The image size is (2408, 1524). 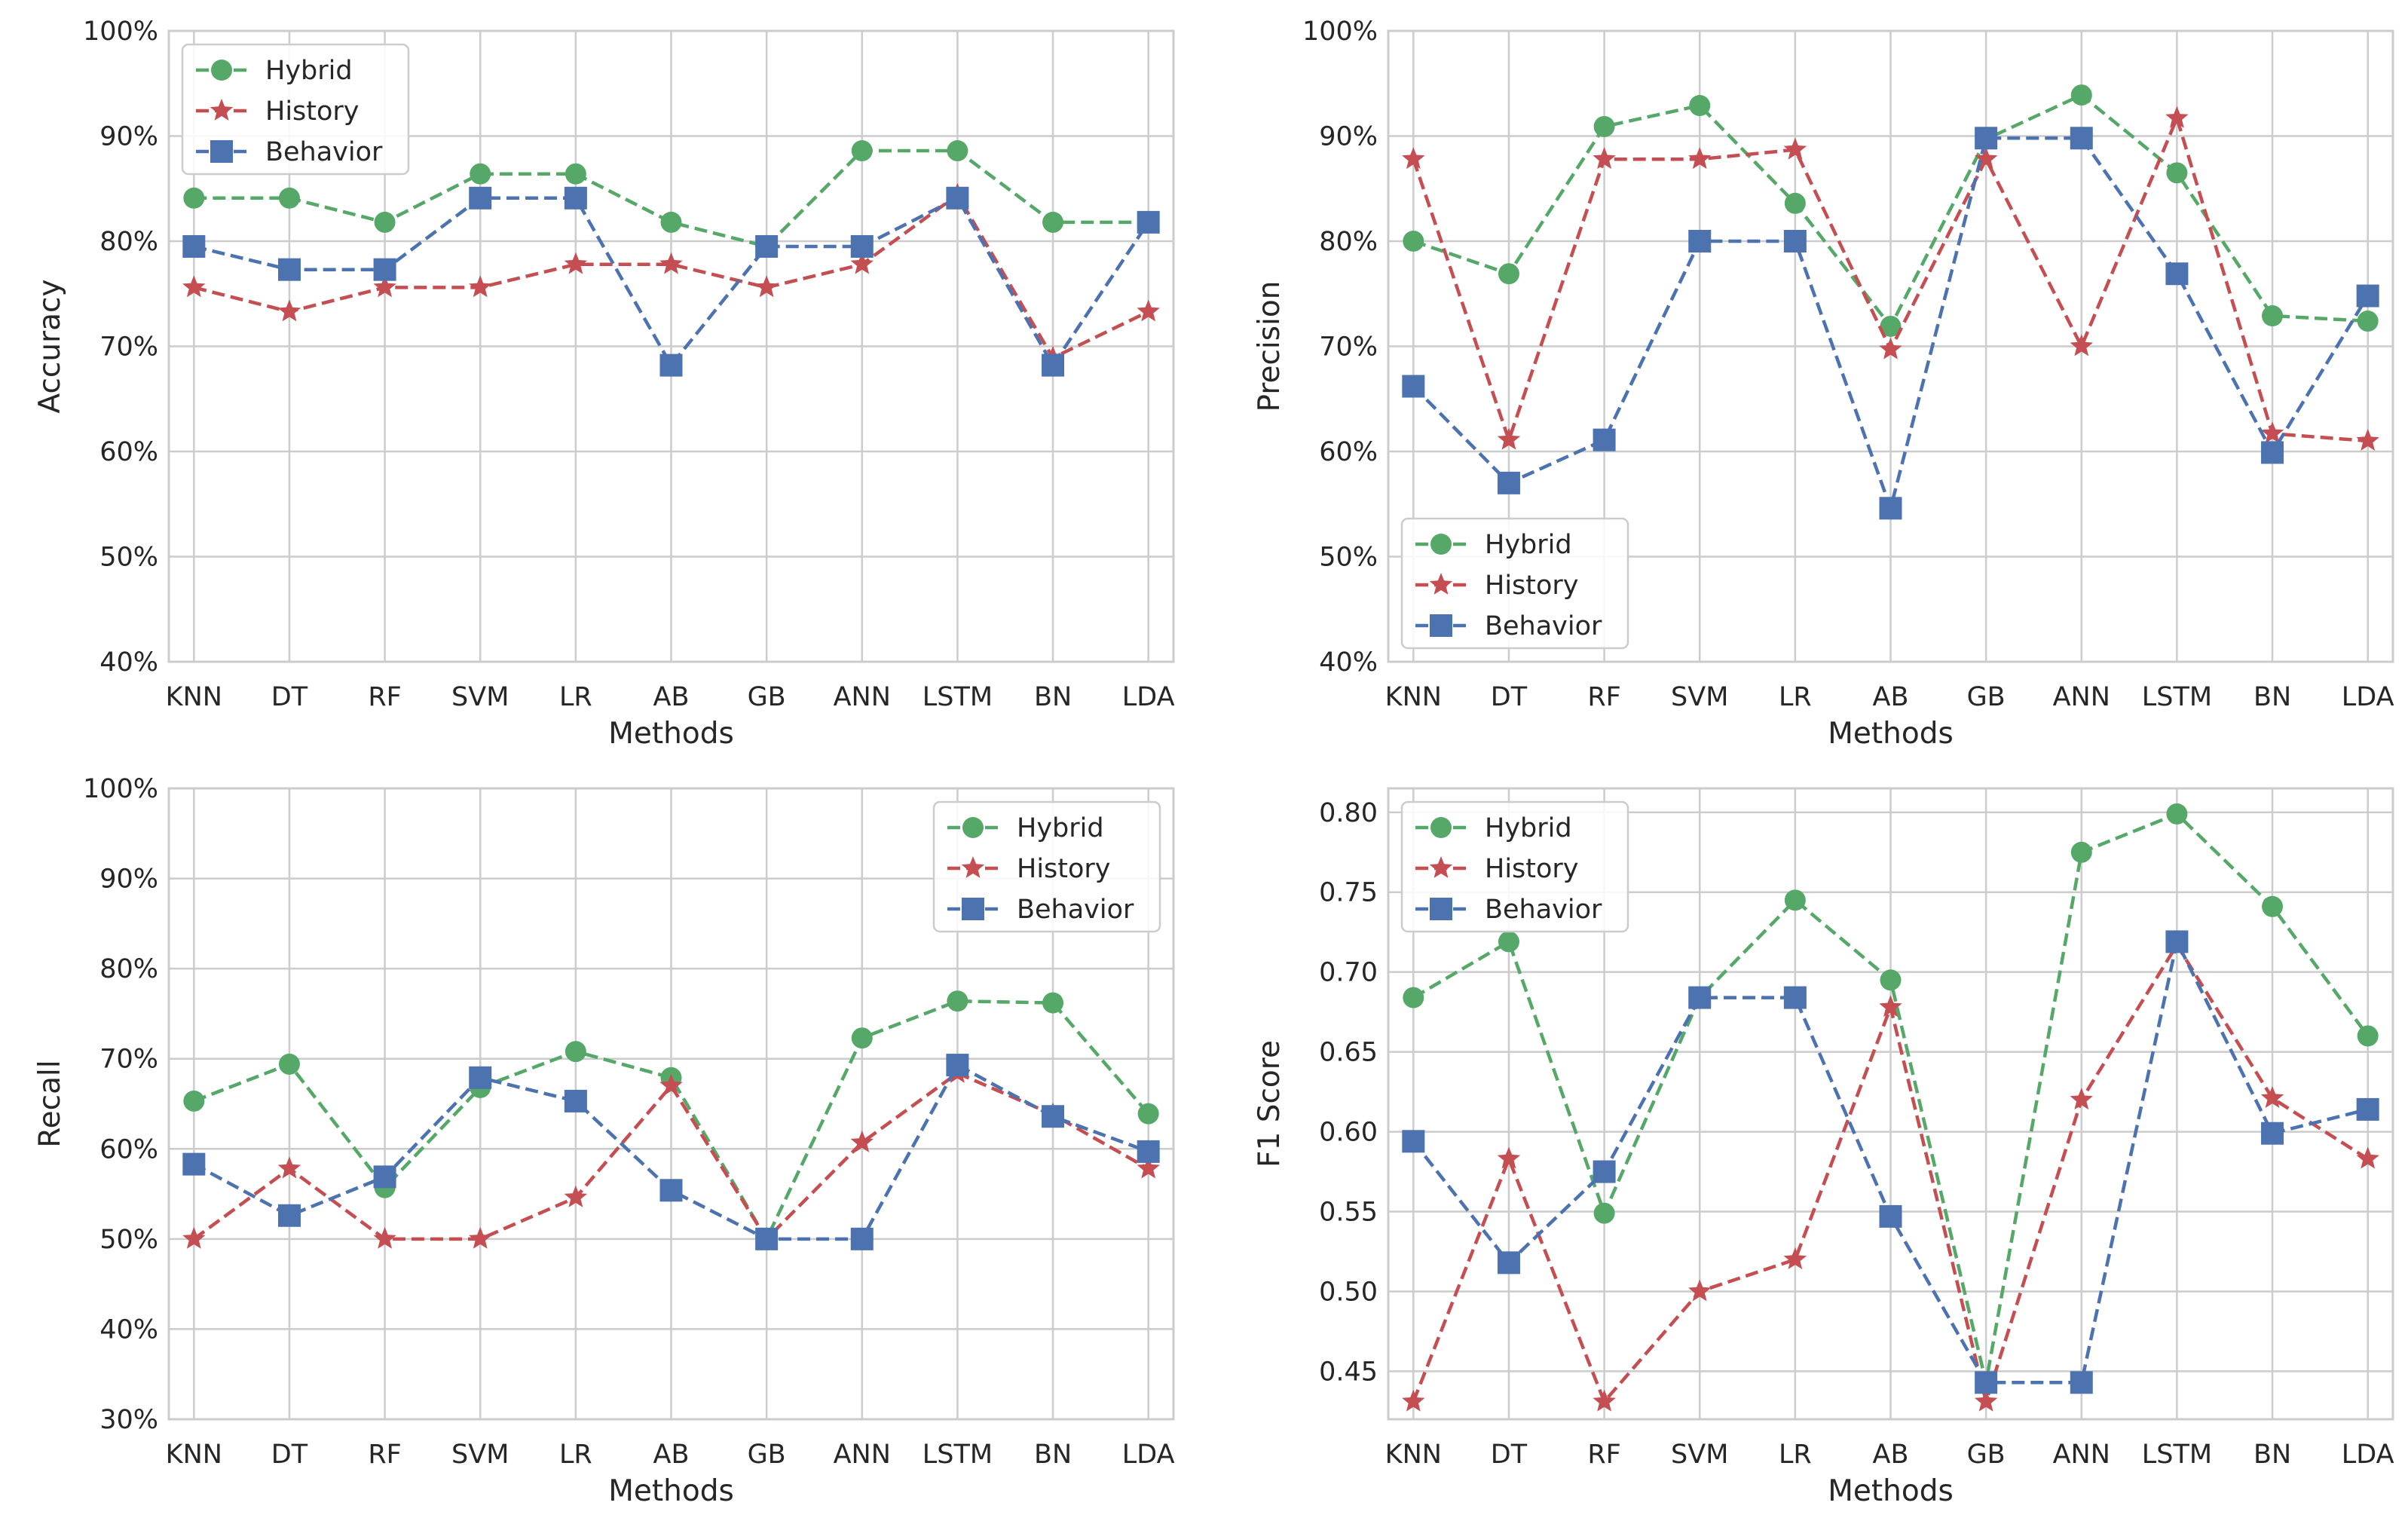 I want to click on legend: Hybrid History Behavior, so click(x=1515, y=867).